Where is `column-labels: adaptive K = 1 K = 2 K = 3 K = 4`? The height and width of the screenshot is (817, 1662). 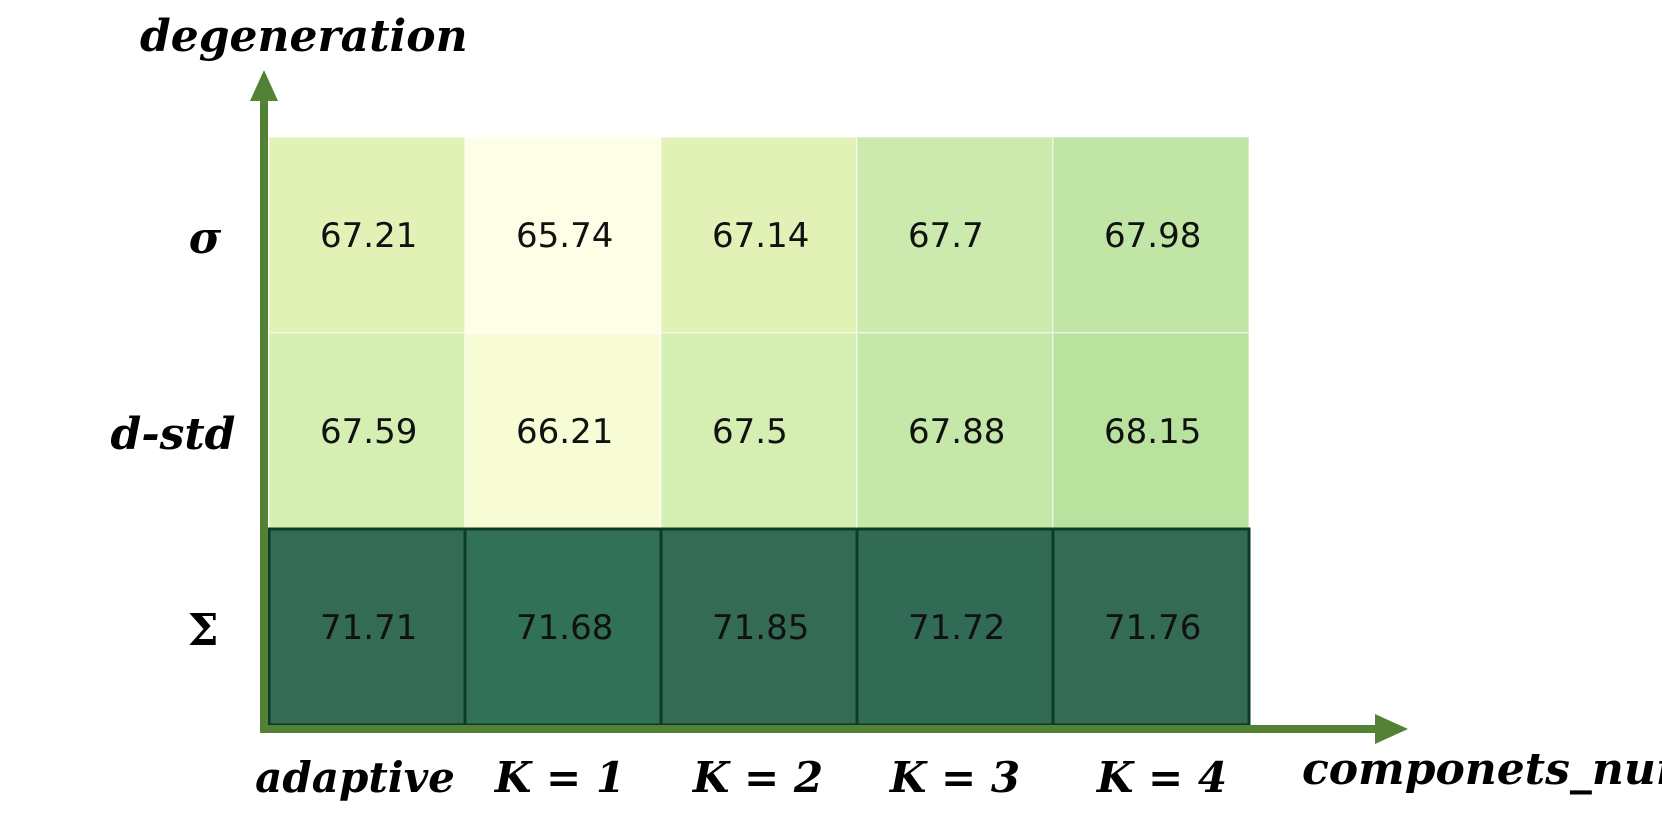
column-labels: adaptive K = 1 K = 2 K = 3 K = 4 is located at coordinates (741, 777).